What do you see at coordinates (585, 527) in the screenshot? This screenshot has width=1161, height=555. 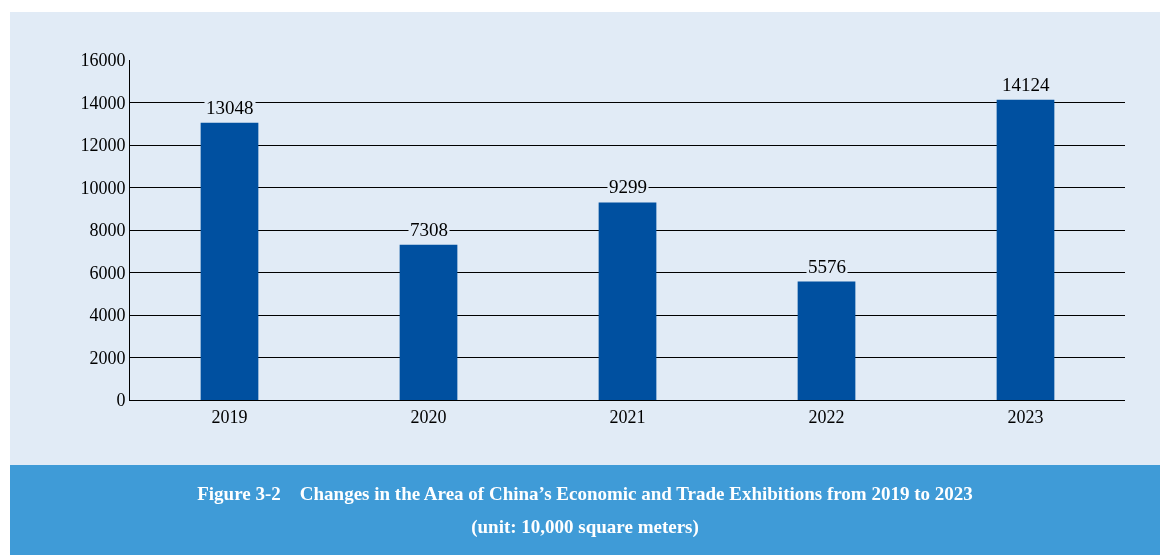 I see `text: (unit: 10,000 square meters)` at bounding box center [585, 527].